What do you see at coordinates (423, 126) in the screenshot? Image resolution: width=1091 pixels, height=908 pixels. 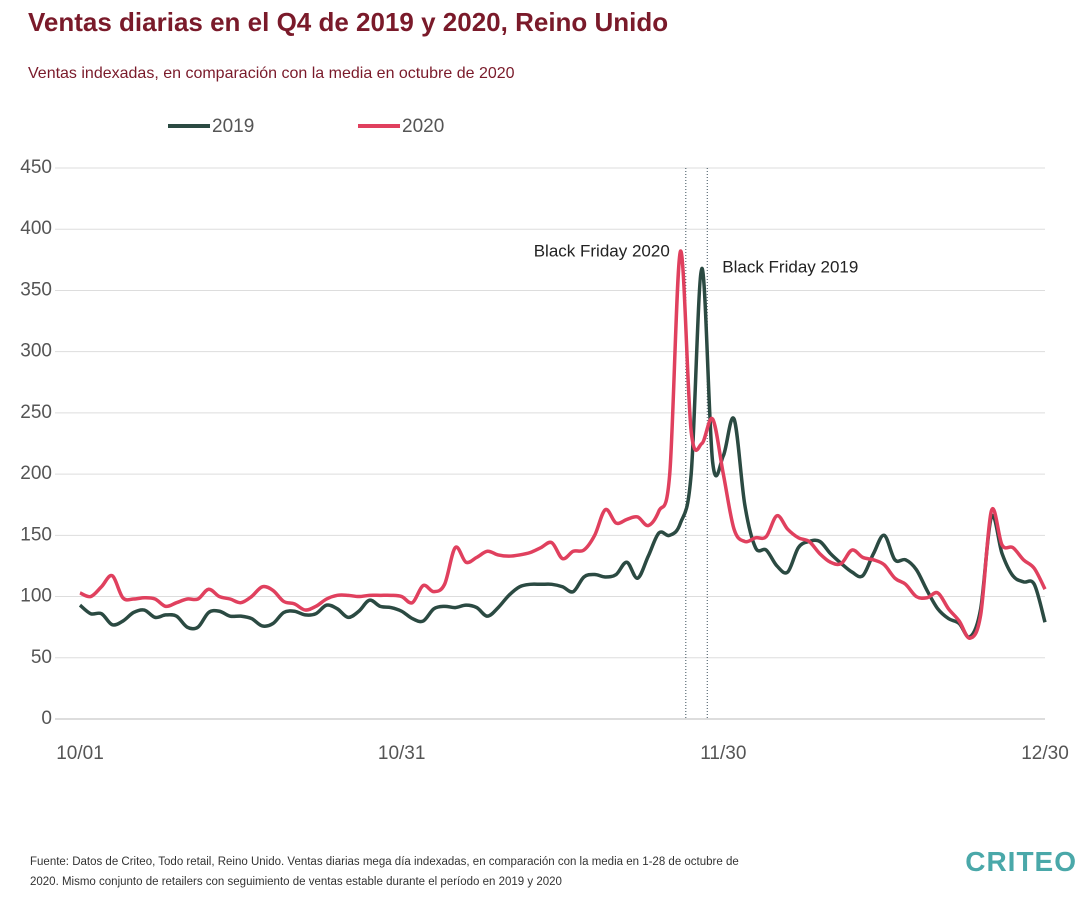 I see `legend-label: 2020` at bounding box center [423, 126].